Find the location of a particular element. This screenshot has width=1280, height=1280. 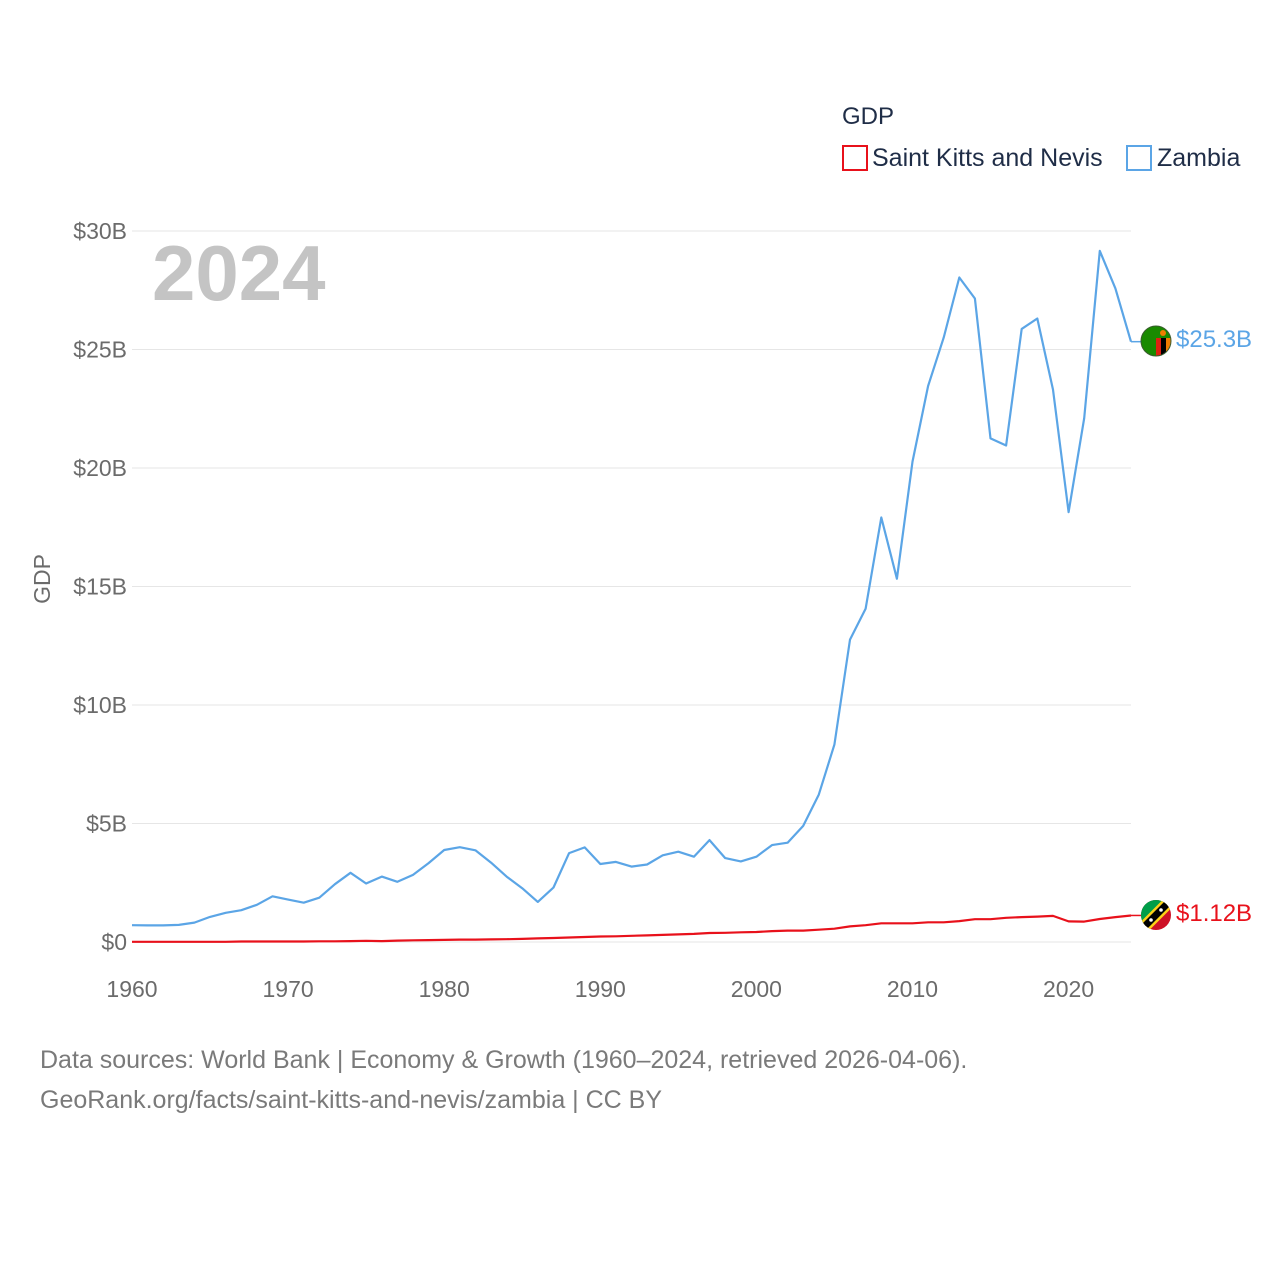

year-label: 2024 is located at coordinates (239, 273).